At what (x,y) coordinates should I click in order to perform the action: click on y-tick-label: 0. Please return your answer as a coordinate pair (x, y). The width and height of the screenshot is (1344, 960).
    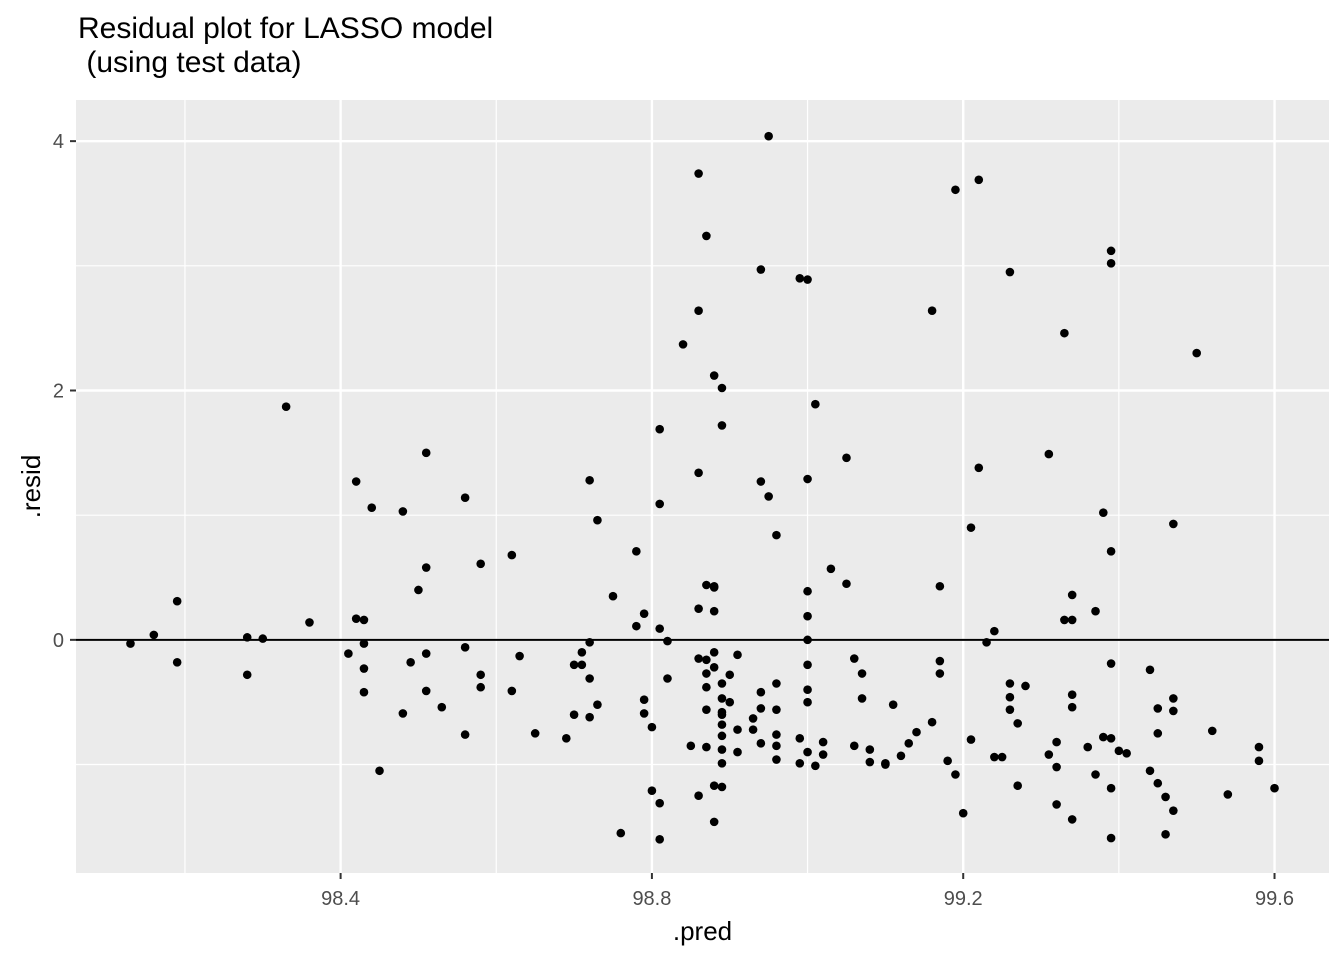
    Looking at the image, I should click on (58, 641).